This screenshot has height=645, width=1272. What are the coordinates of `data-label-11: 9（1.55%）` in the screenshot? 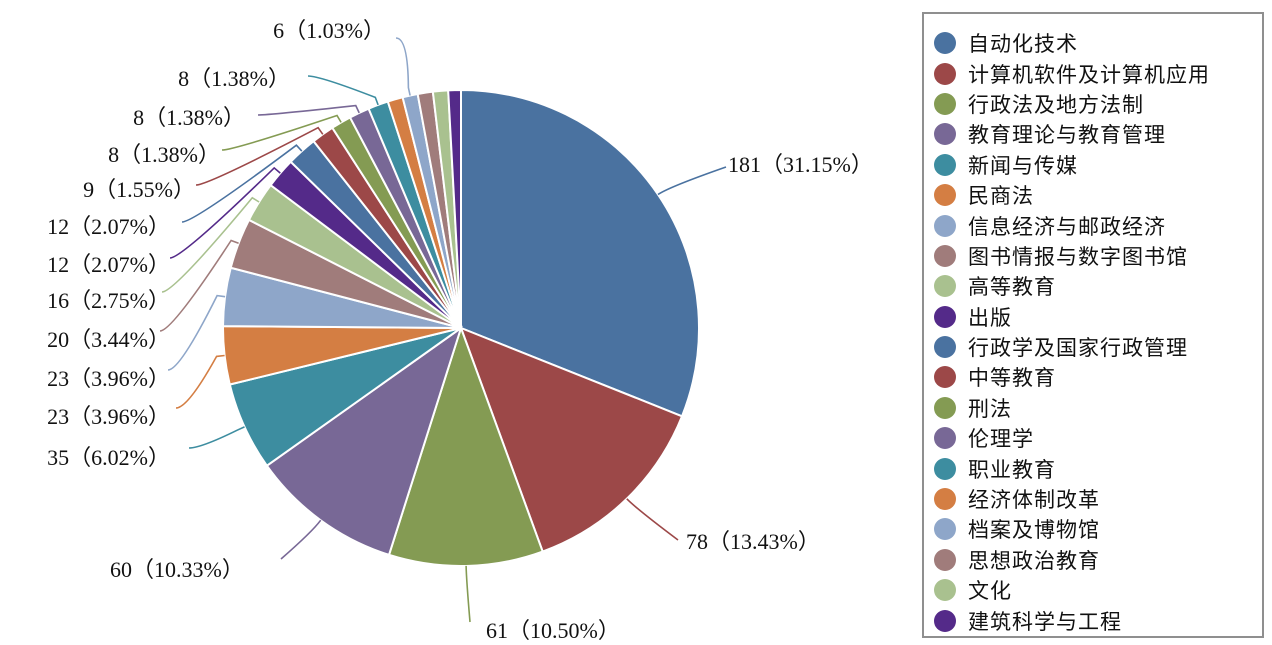 It's located at (139, 189).